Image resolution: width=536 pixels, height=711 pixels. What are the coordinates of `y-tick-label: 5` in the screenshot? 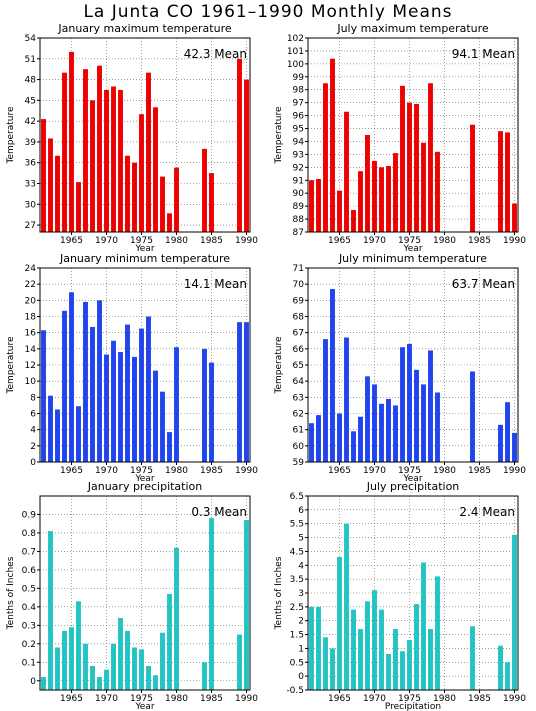 It's located at (301, 539).